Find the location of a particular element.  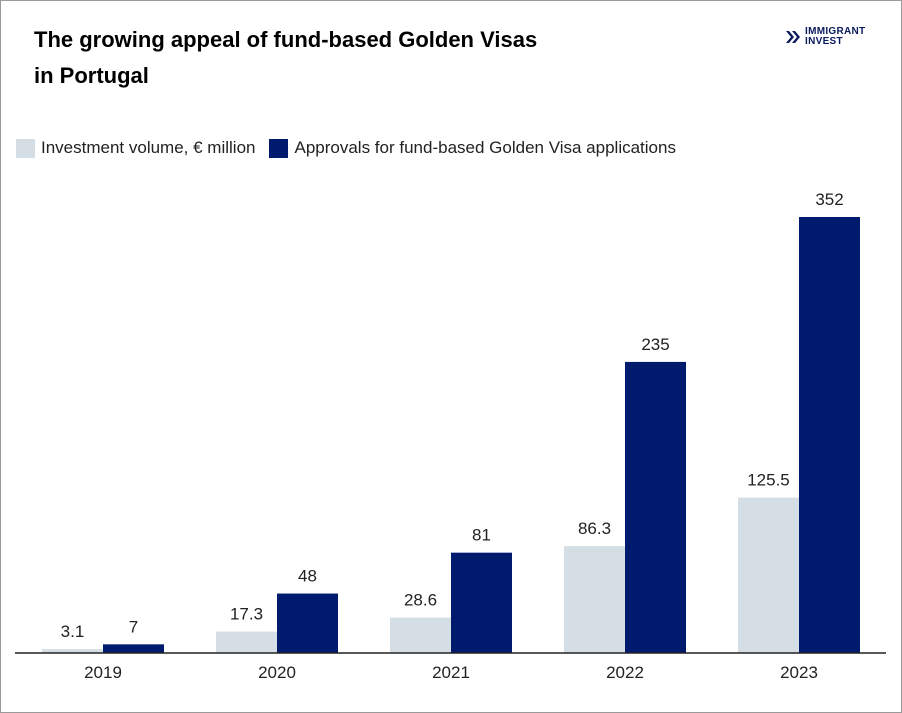

data-label-approvals: 352 is located at coordinates (829, 199).